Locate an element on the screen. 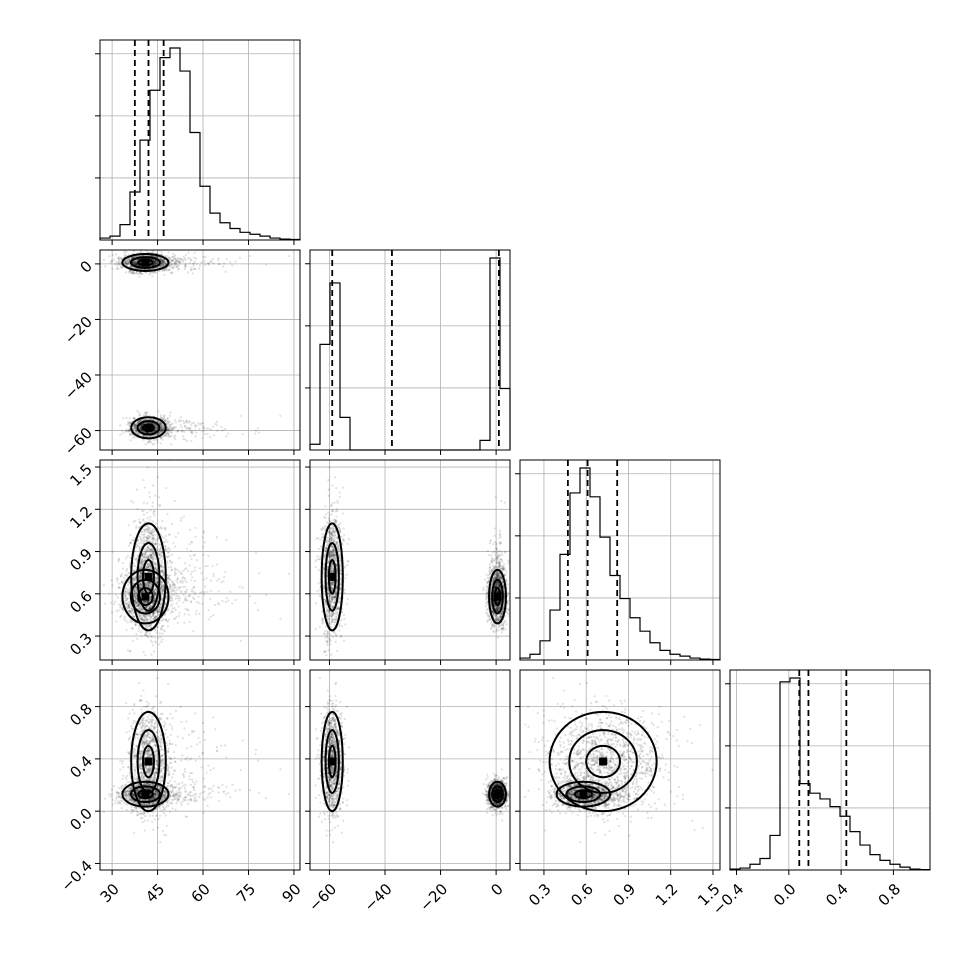 The image size is (970, 970). ytick-label-1-0: −60 is located at coordinates (78, 441).